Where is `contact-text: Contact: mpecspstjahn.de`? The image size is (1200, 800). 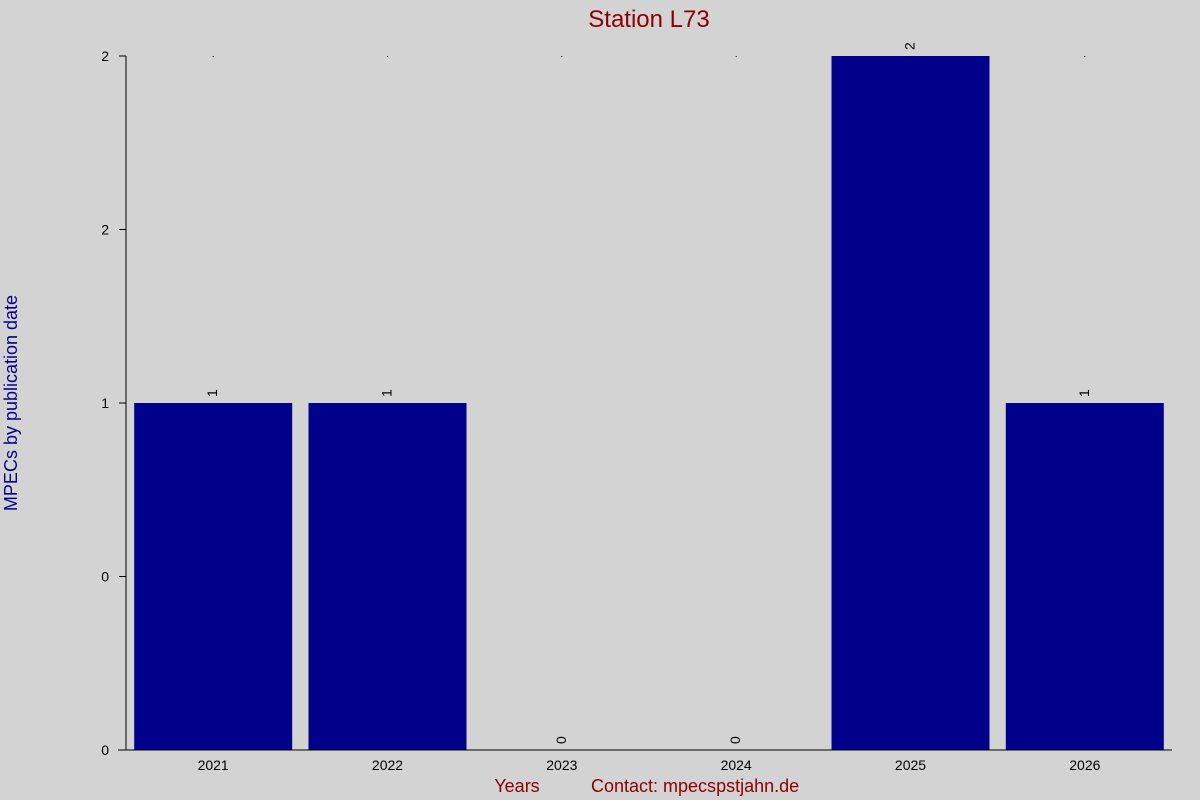 contact-text: Contact: mpecspstjahn.de is located at coordinates (695, 786).